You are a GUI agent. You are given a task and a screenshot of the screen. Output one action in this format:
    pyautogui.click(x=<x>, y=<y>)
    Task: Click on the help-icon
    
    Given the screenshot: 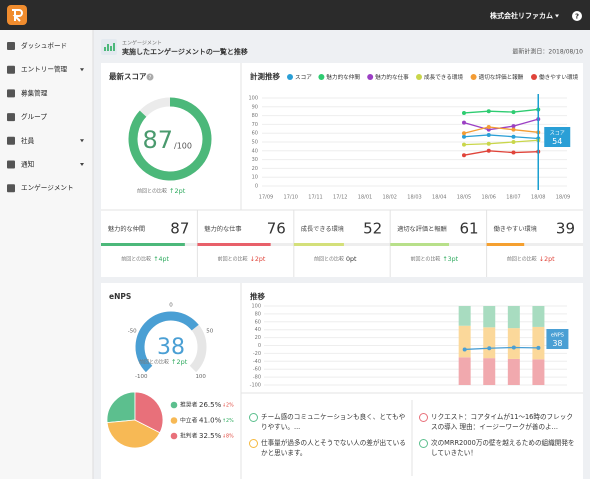 What is the action you would take?
    pyautogui.click(x=150, y=77)
    